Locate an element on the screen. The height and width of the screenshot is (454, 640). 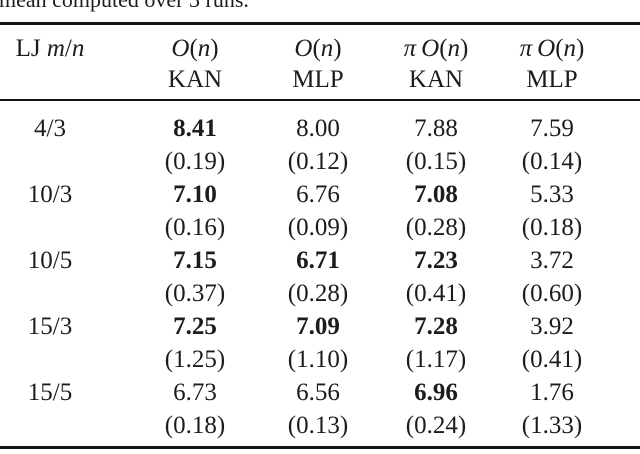
table-cell-value: 7.09 is located at coordinates (318, 326).